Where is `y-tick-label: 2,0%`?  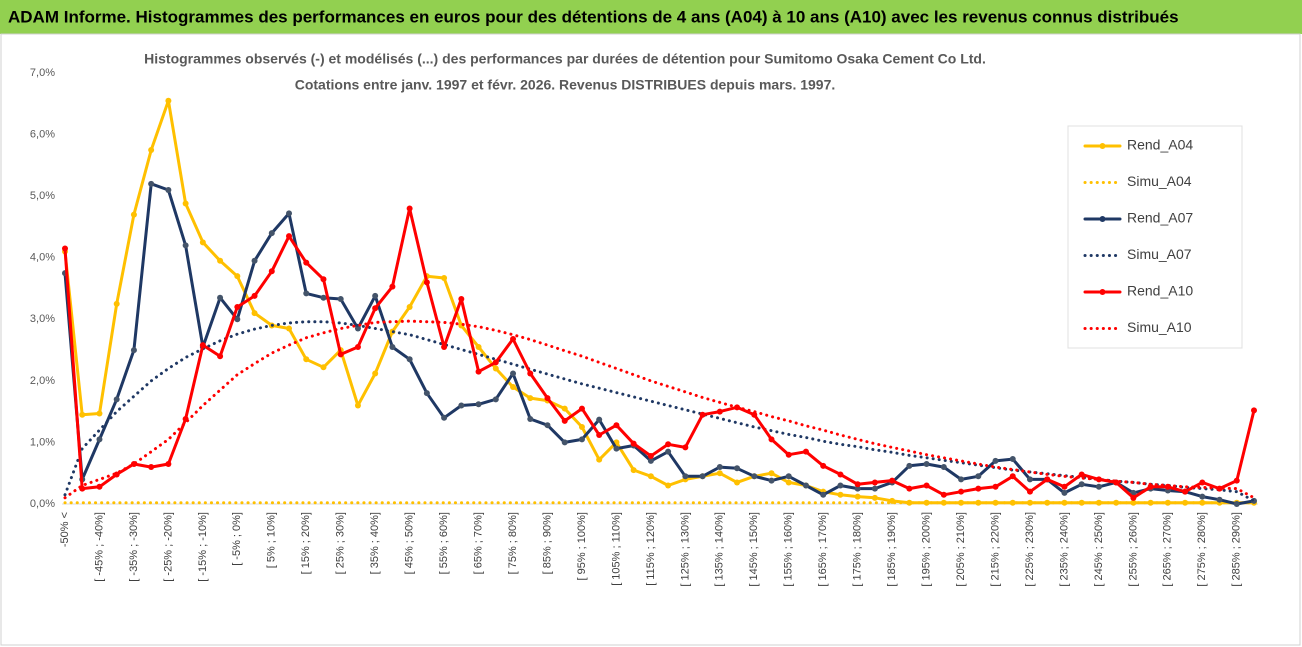
y-tick-label: 2,0% is located at coordinates (42, 381).